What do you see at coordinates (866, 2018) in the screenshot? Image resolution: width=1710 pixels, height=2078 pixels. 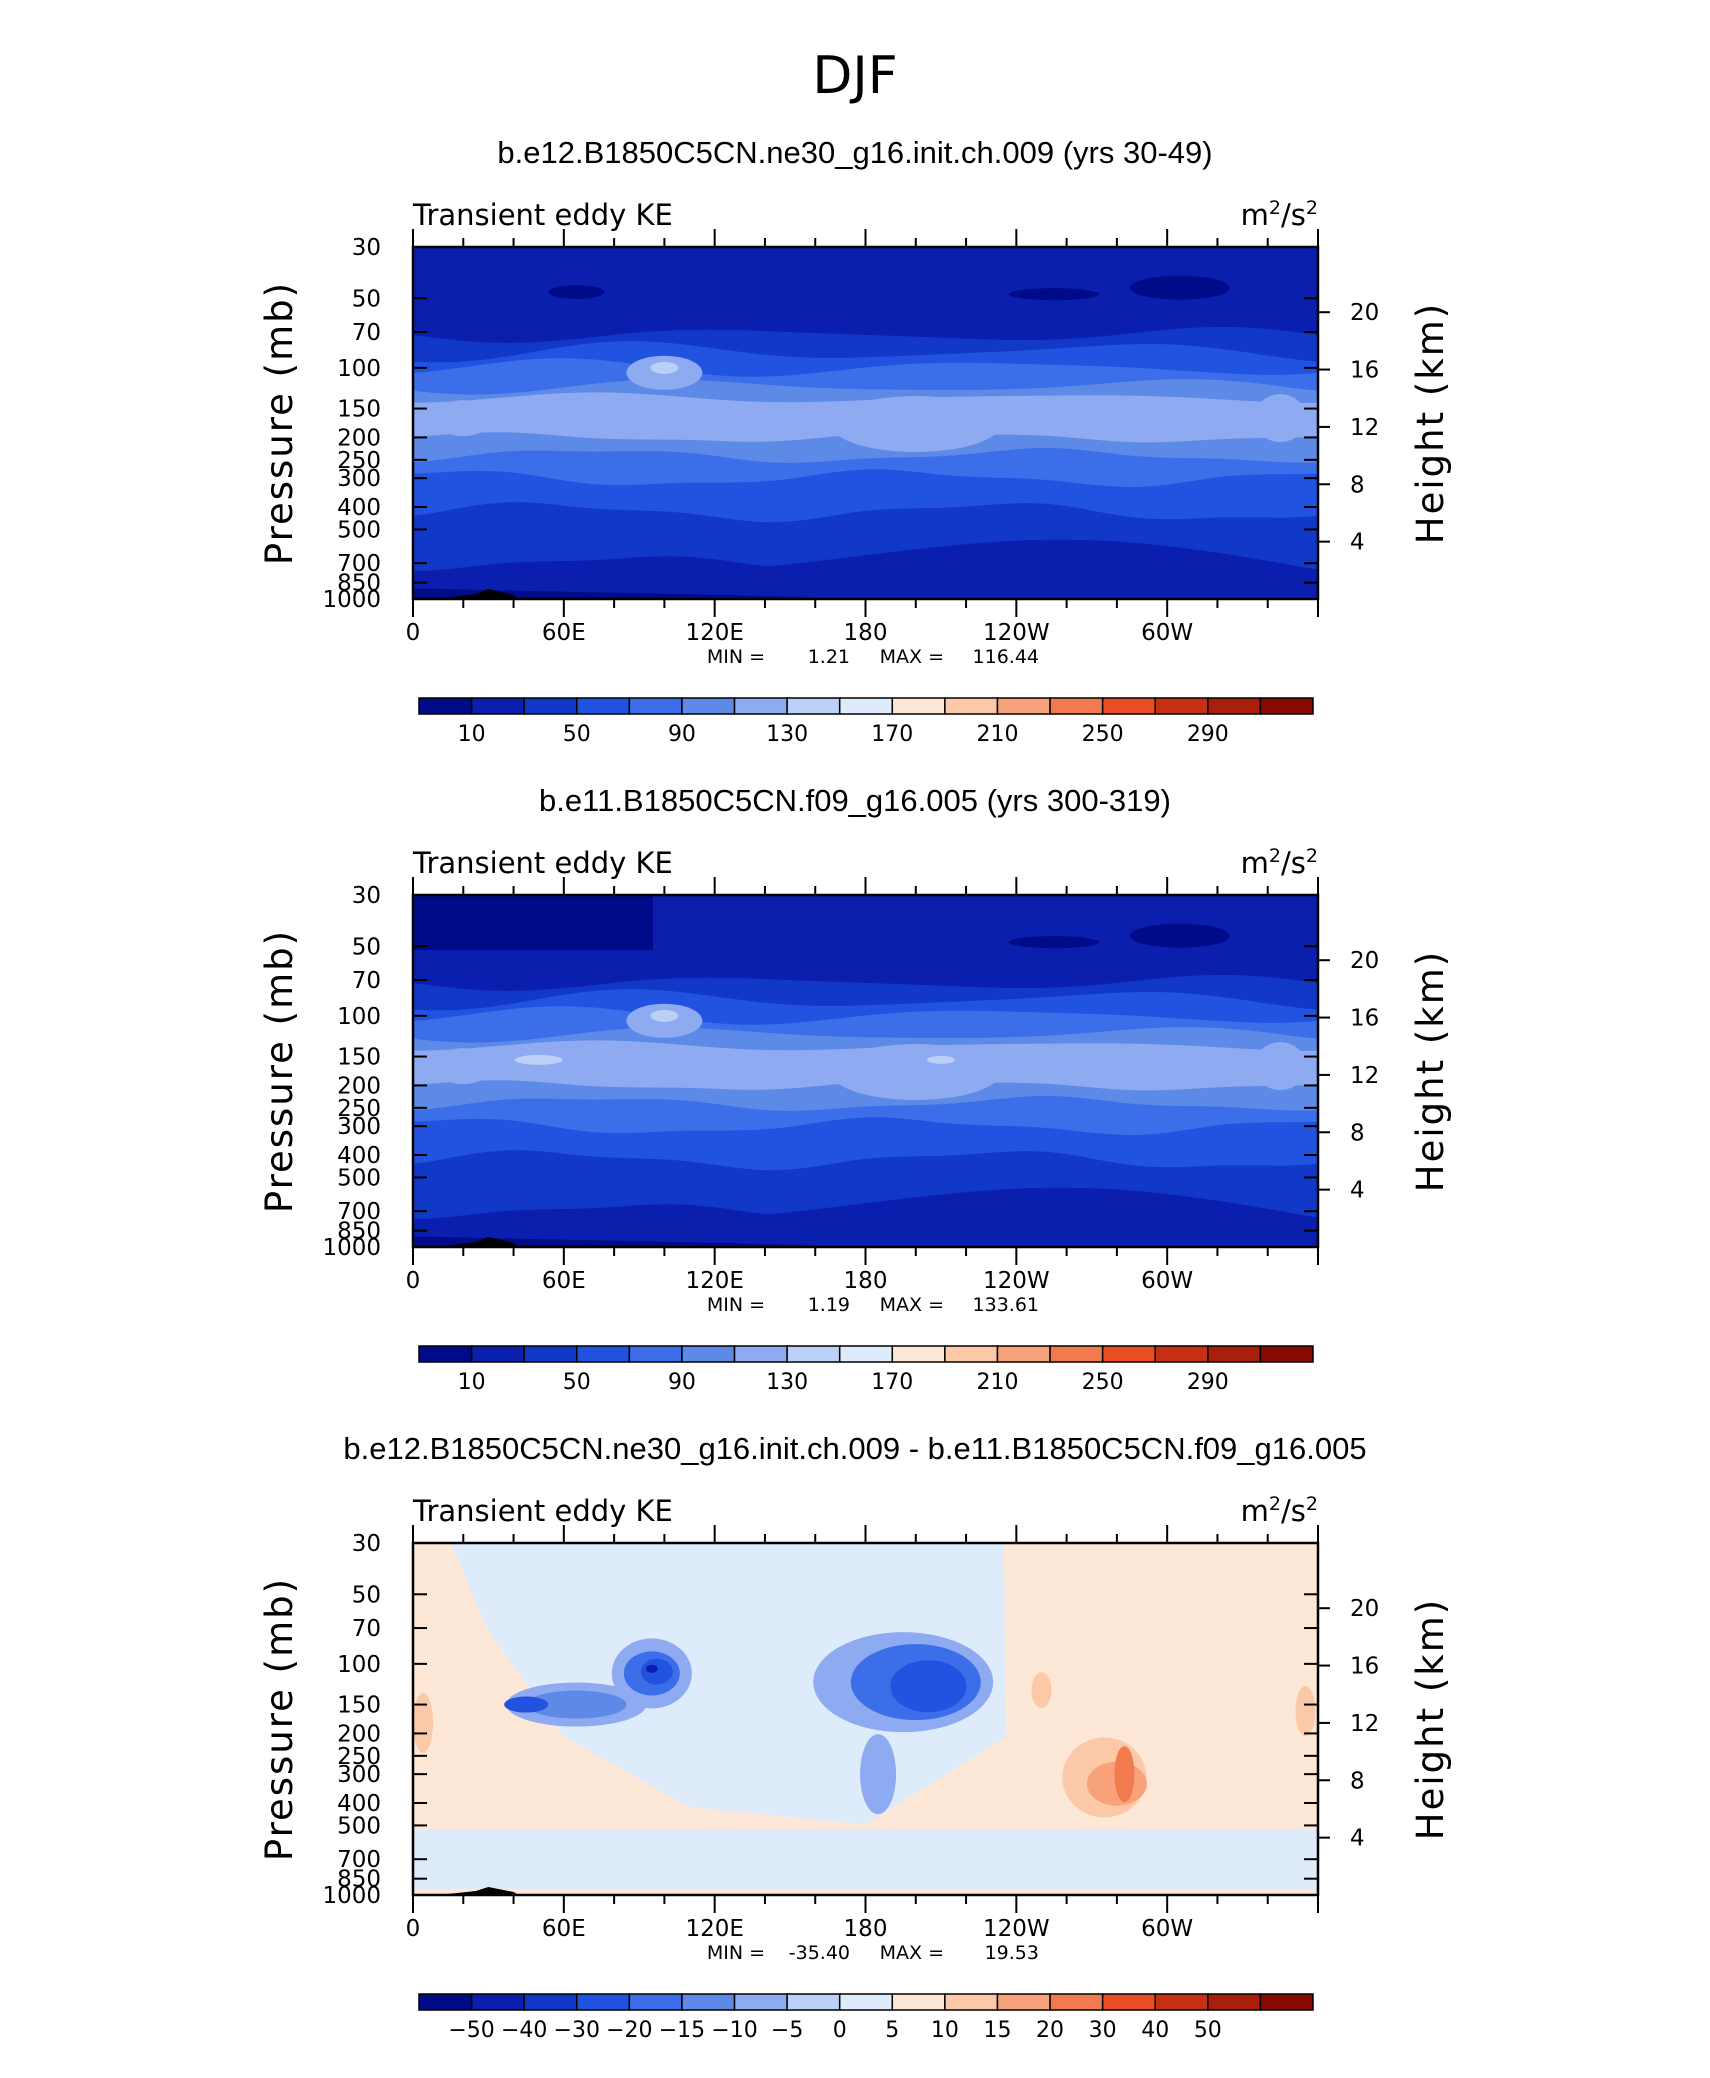 I see `colorbar: −50 −40 −30 −20 −15 −10 −5 0 5 10 15 20 30 40 50` at bounding box center [866, 2018].